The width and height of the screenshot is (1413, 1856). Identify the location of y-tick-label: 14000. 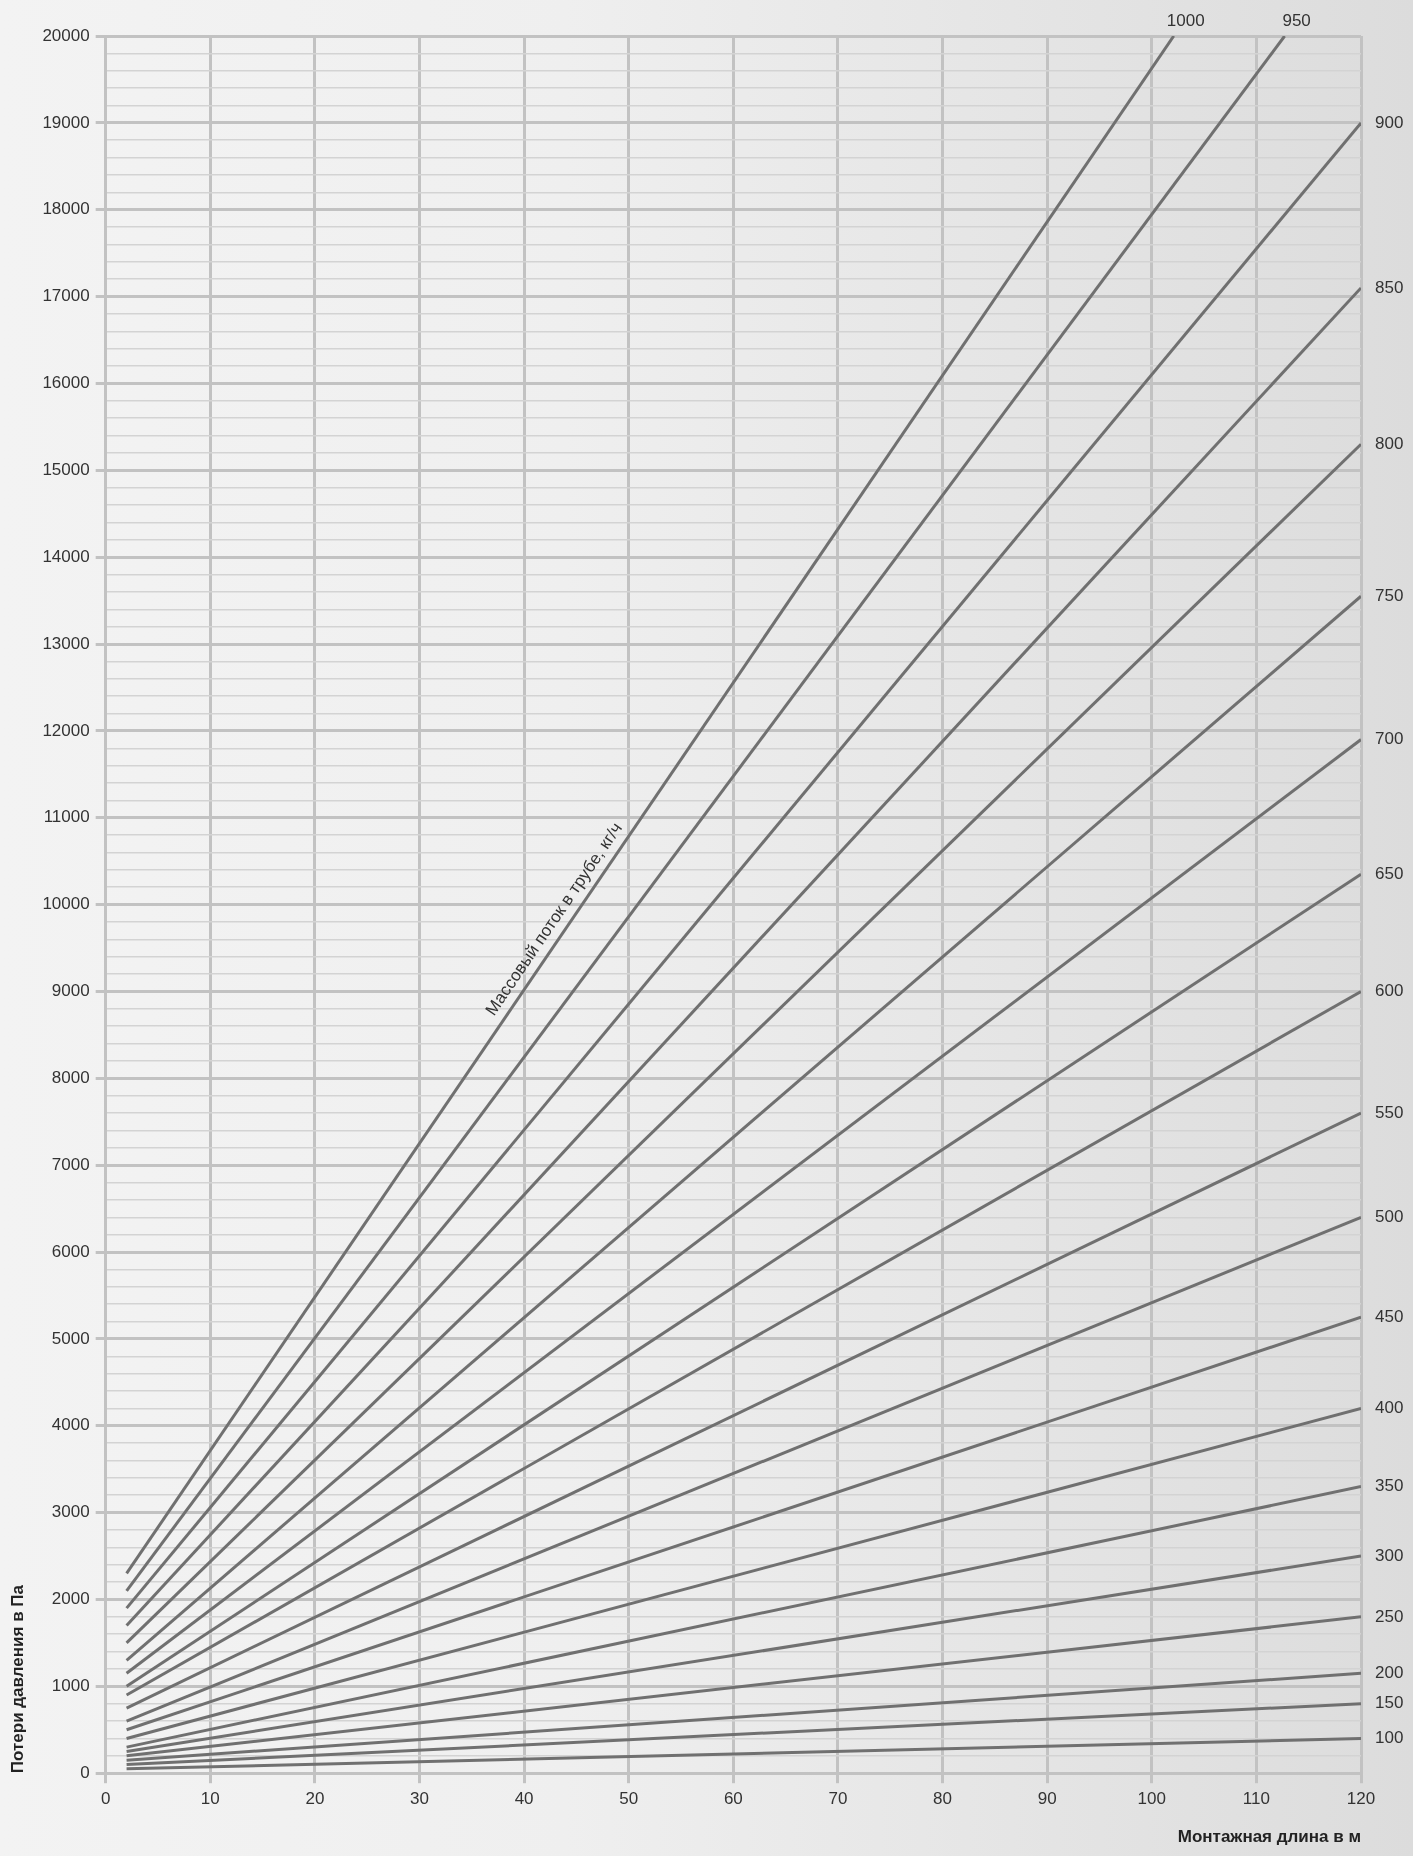
(66, 556).